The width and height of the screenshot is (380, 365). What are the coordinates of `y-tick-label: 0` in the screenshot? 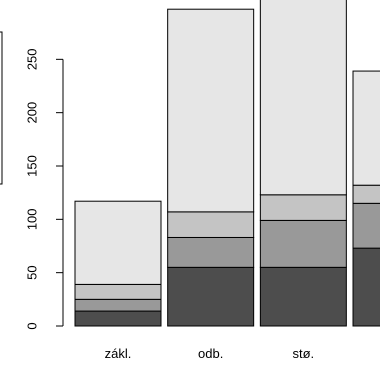 It's located at (31, 325).